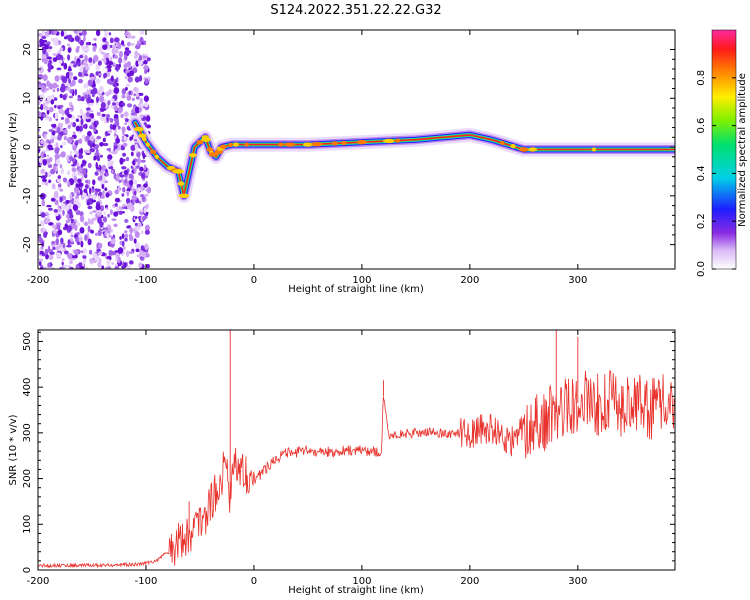  Describe the element at coordinates (365, 162) in the screenshot. I see `ridge-blobs` at that location.